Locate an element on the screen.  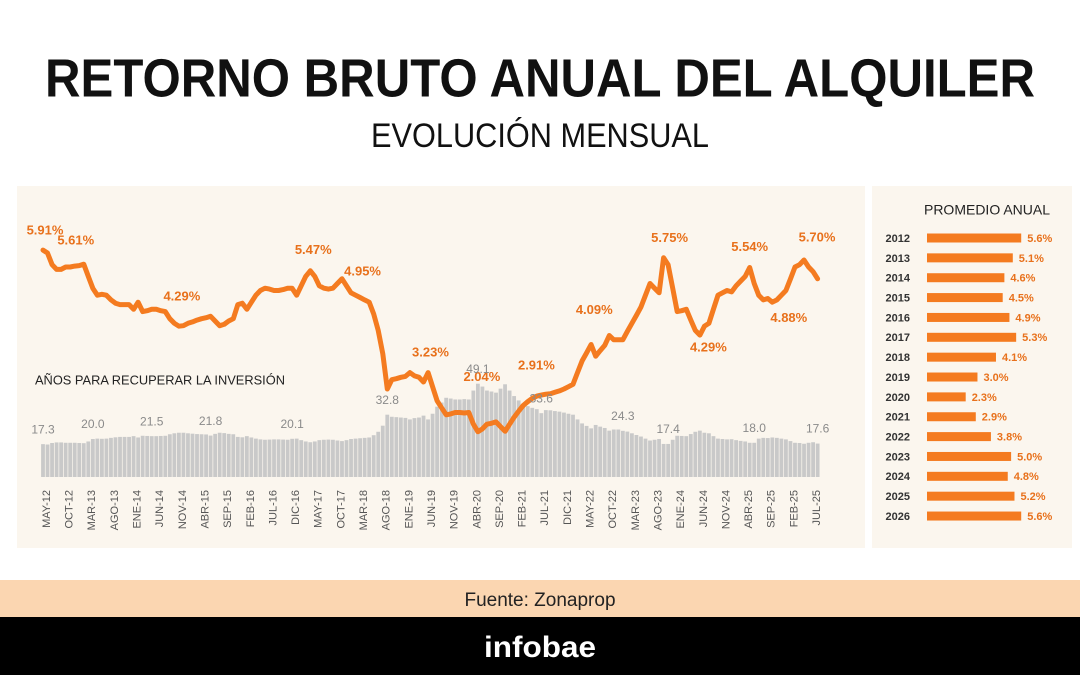
x-tick-label: DIC-21 is located at coordinates (568, 507).